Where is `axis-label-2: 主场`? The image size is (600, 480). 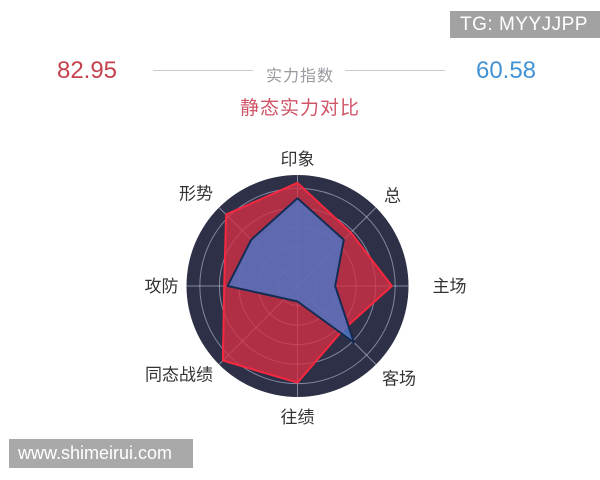 axis-label-2: 主场 is located at coordinates (450, 286).